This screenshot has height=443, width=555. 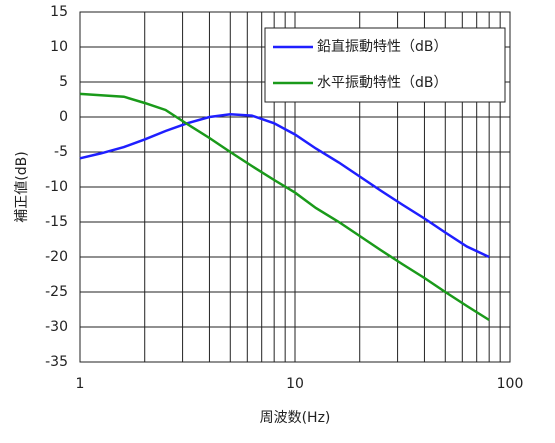 What do you see at coordinates (56, 187) in the screenshot?
I see `y-tick-label: -10` at bounding box center [56, 187].